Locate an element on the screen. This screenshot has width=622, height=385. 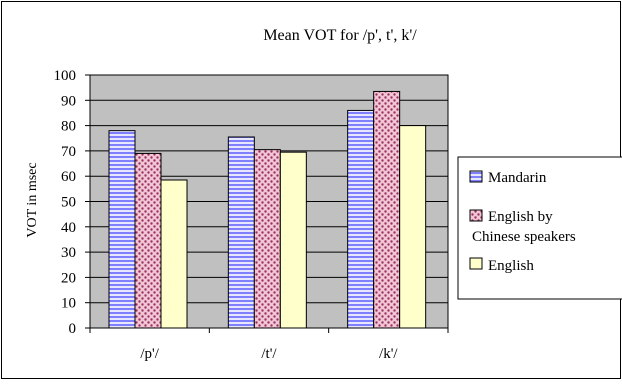
y-tick-label: 80 is located at coordinates (68, 127).